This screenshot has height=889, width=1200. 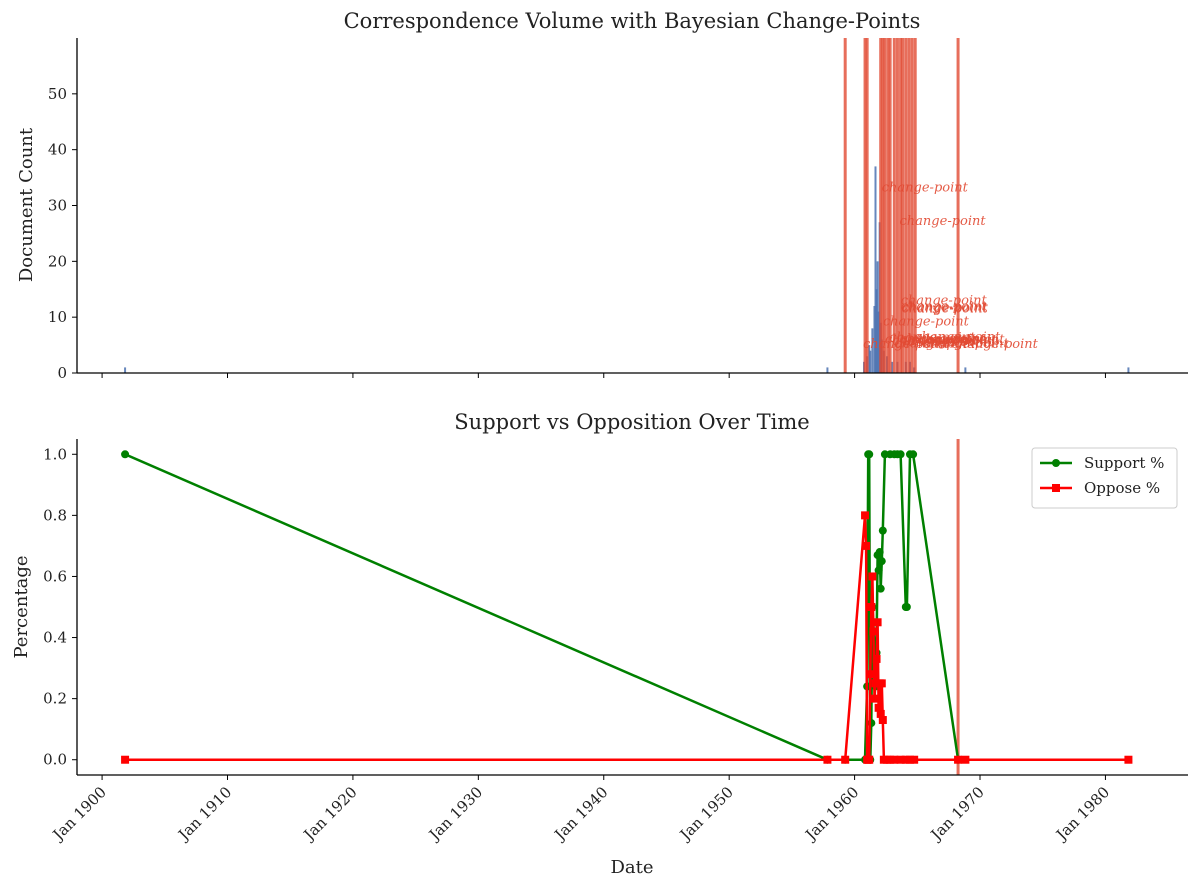 What do you see at coordinates (55, 760) in the screenshot?
I see `y-tick-label: 0.0` at bounding box center [55, 760].